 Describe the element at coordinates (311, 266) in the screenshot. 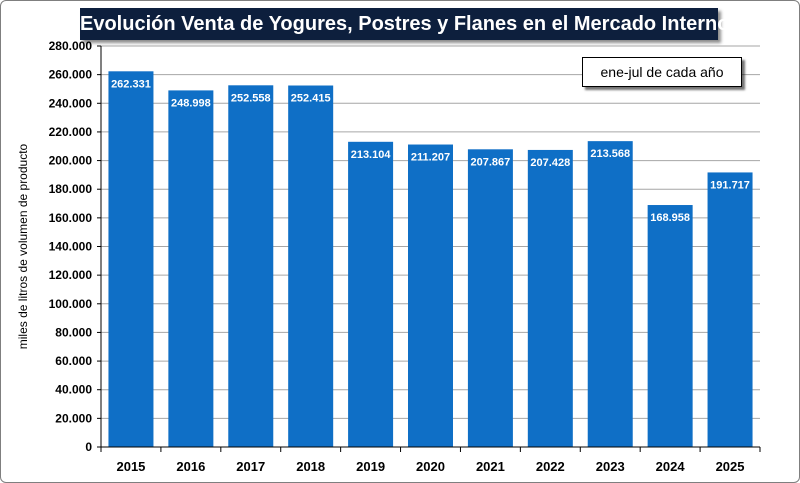

I see `bar-2018` at that location.